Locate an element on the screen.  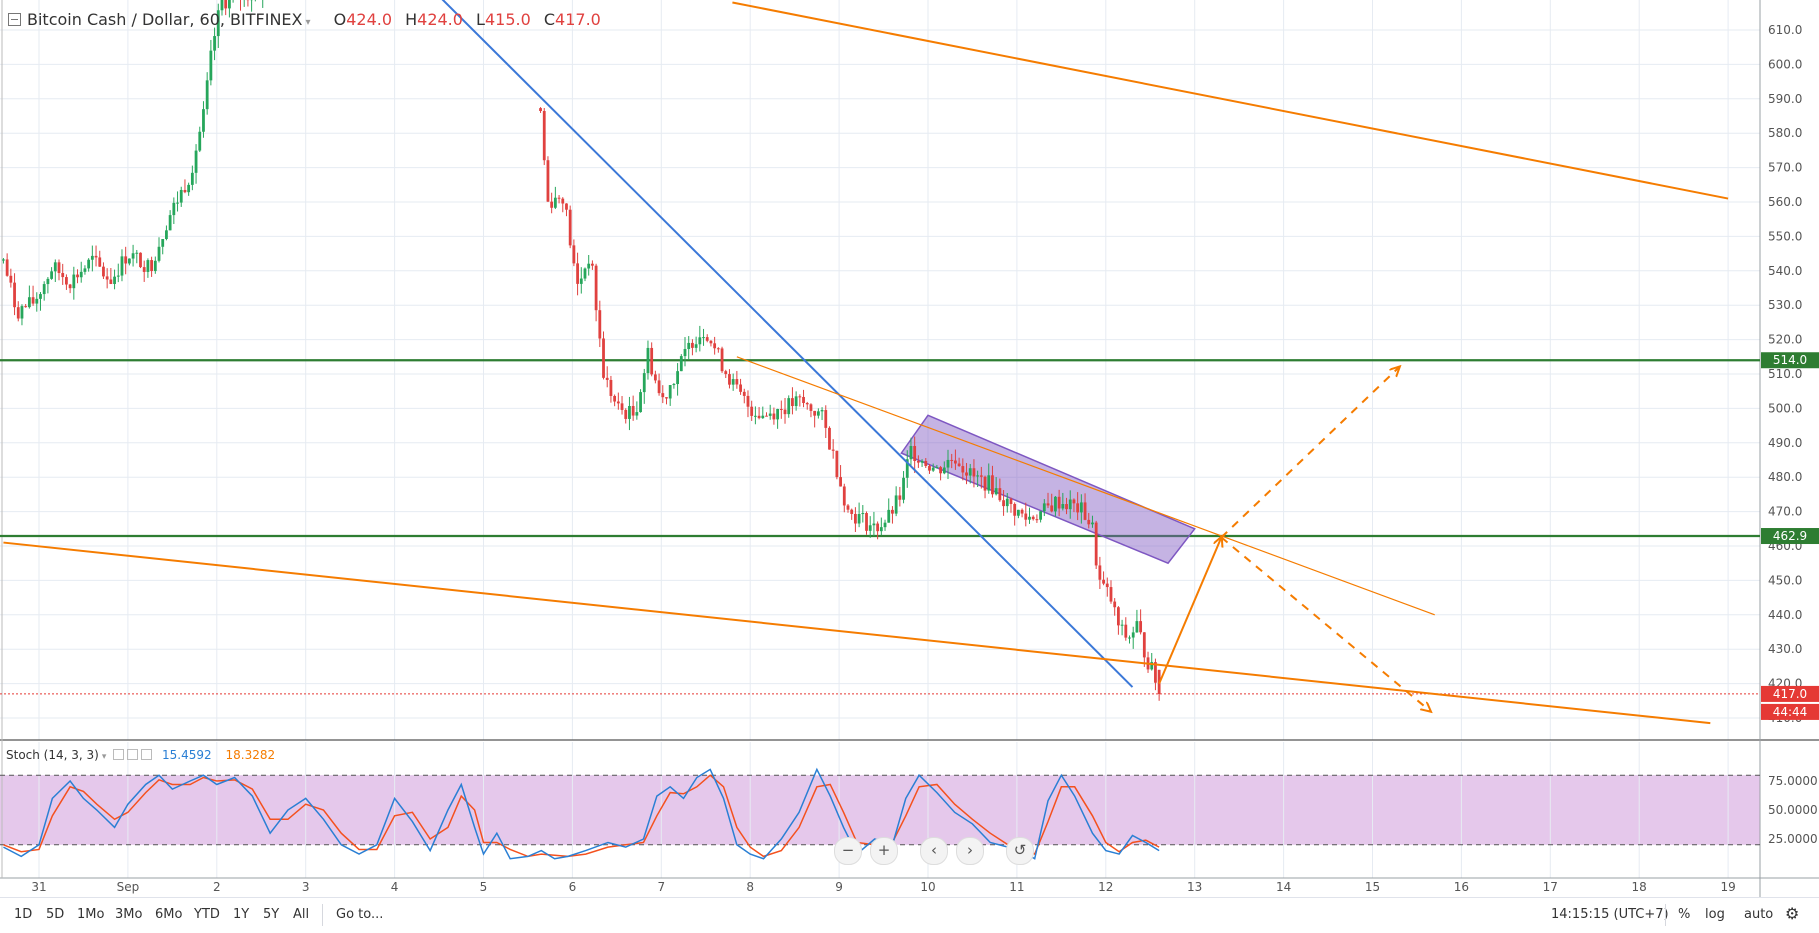
eye-icon is located at coordinates (118, 754).